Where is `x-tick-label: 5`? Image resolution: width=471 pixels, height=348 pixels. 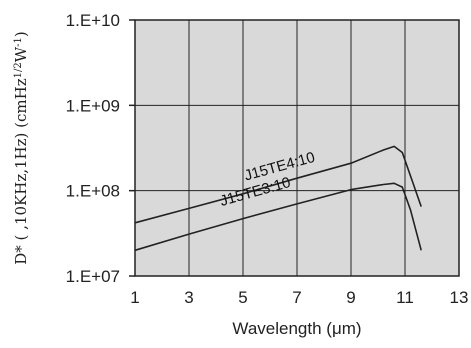
x-tick-label: 5 is located at coordinates (242, 297).